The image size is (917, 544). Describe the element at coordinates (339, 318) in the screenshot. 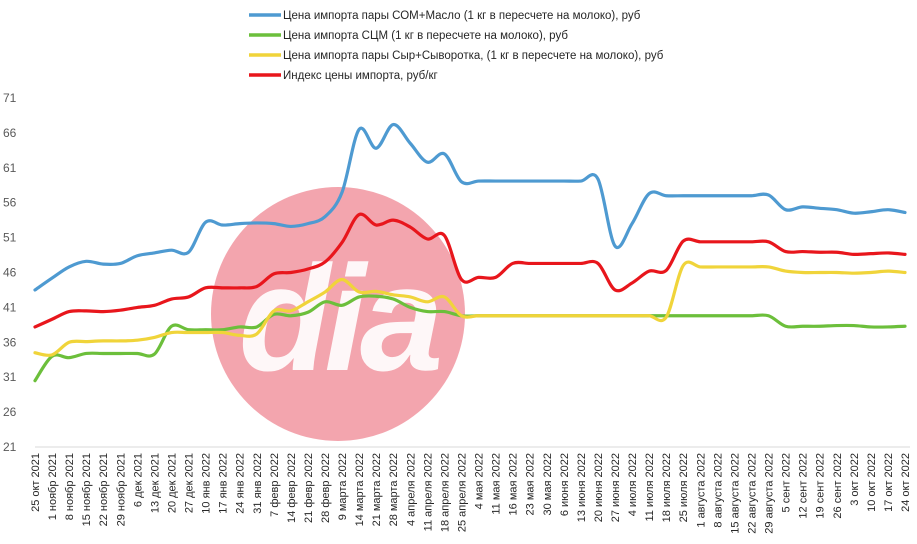

I see `watermark-lettering: dia` at that location.